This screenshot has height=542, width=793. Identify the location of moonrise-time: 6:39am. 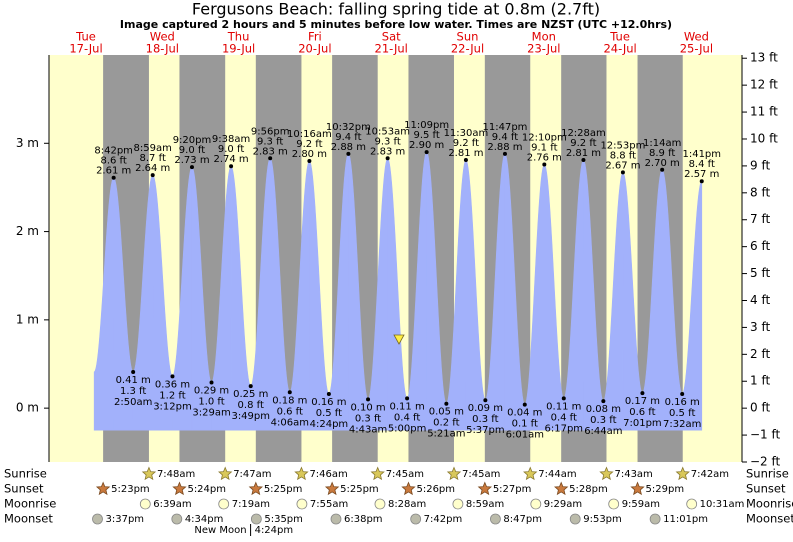
(172, 504).